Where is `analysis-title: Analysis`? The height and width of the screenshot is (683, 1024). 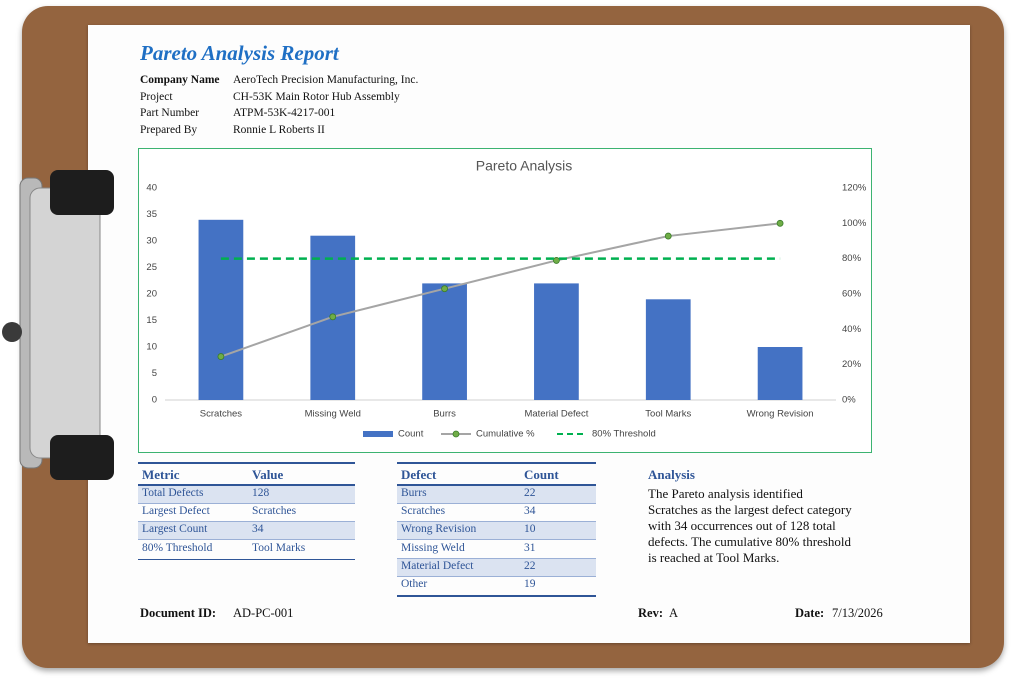
analysis-title: Analysis is located at coordinates (671, 474).